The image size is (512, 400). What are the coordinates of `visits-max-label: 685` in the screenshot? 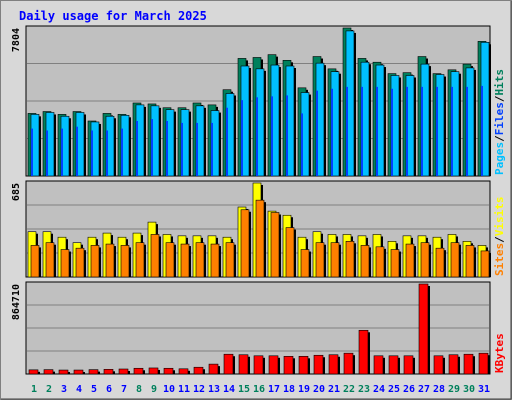 It's located at (16, 192).